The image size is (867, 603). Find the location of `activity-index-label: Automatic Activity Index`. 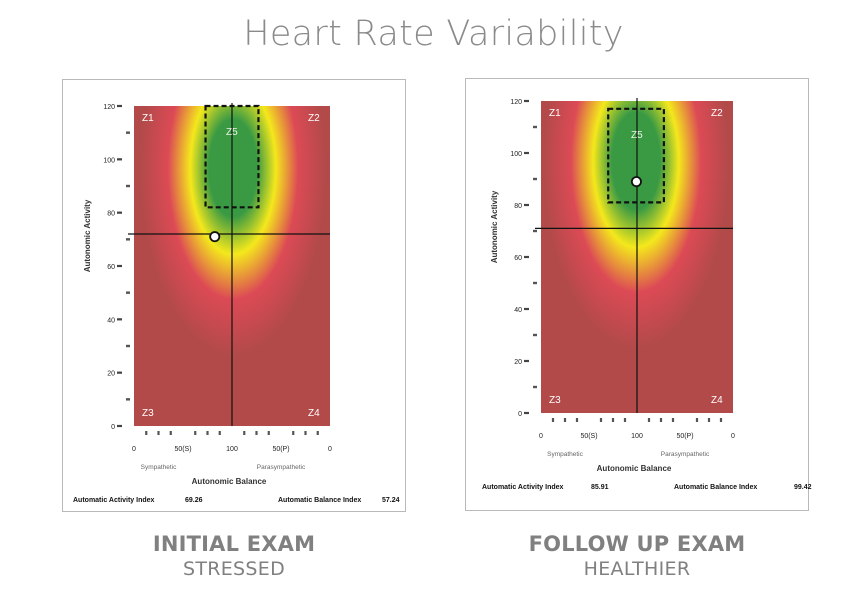

activity-index-label: Automatic Activity Index is located at coordinates (523, 487).